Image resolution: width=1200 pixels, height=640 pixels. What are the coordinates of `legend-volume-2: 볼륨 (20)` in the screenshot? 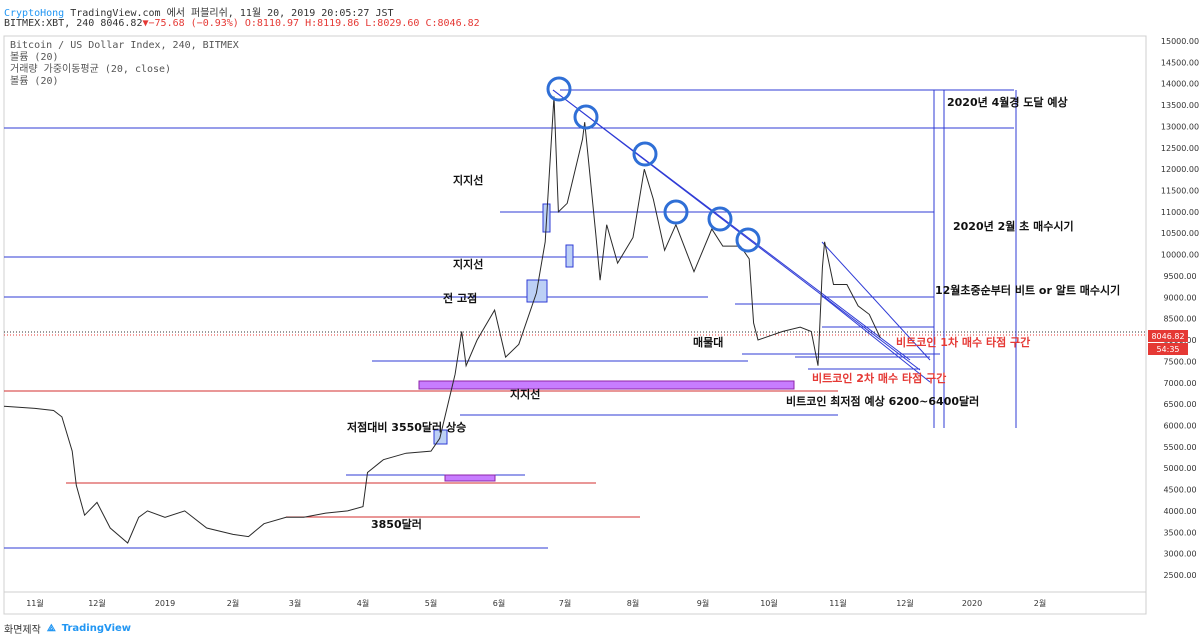 It's located at (34, 81).